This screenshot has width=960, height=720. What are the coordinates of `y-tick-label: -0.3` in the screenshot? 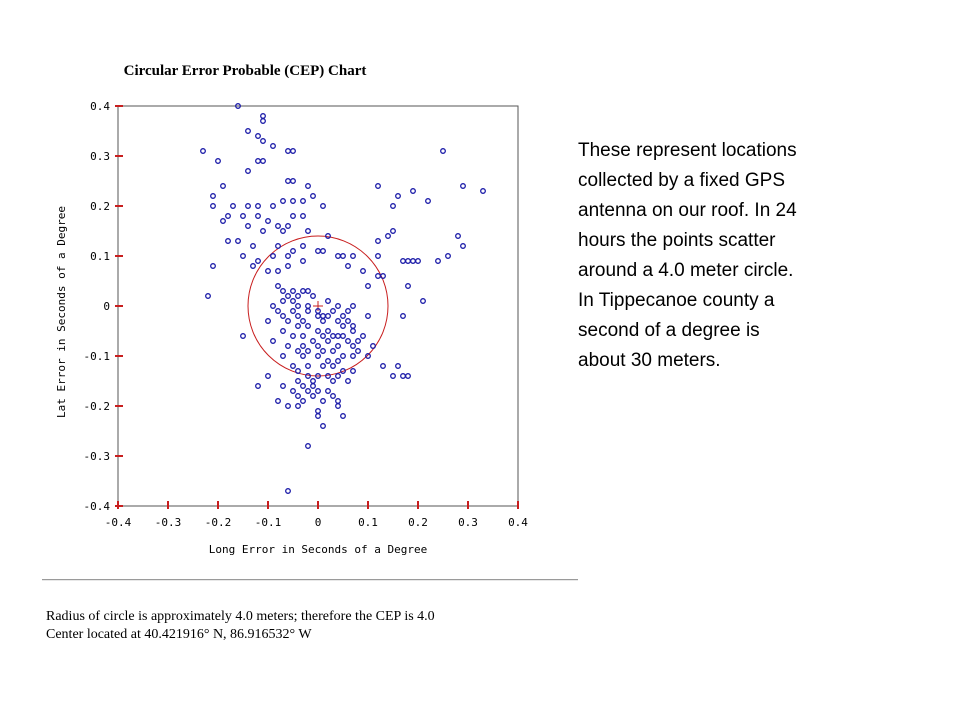 It's located at (97, 456).